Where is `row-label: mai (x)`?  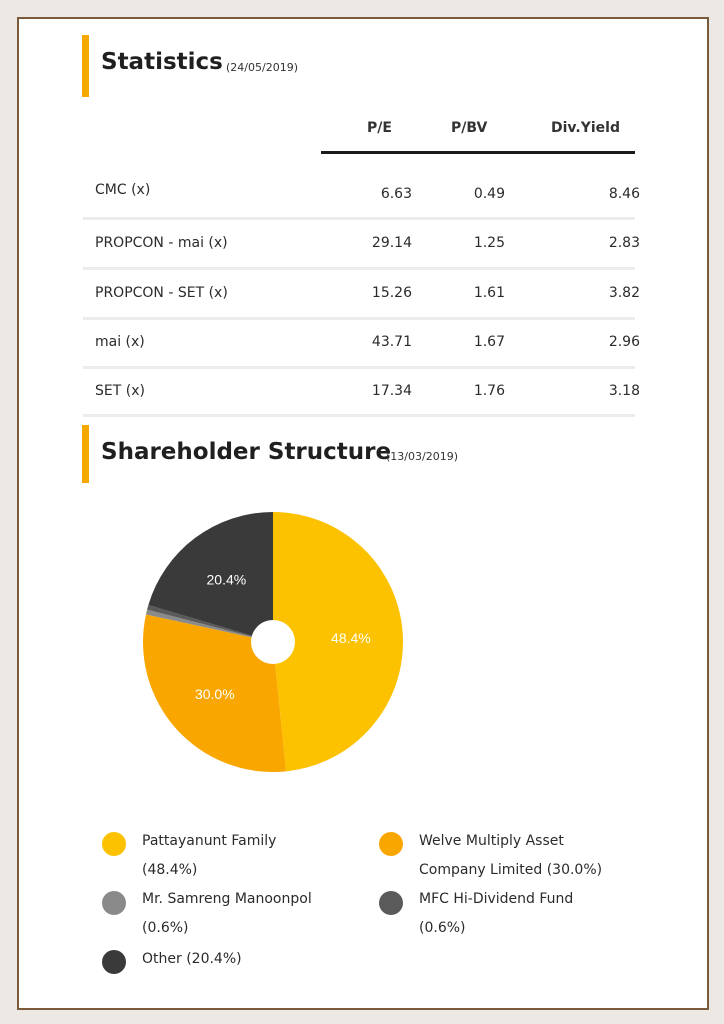
row-label: mai (x) is located at coordinates (120, 342).